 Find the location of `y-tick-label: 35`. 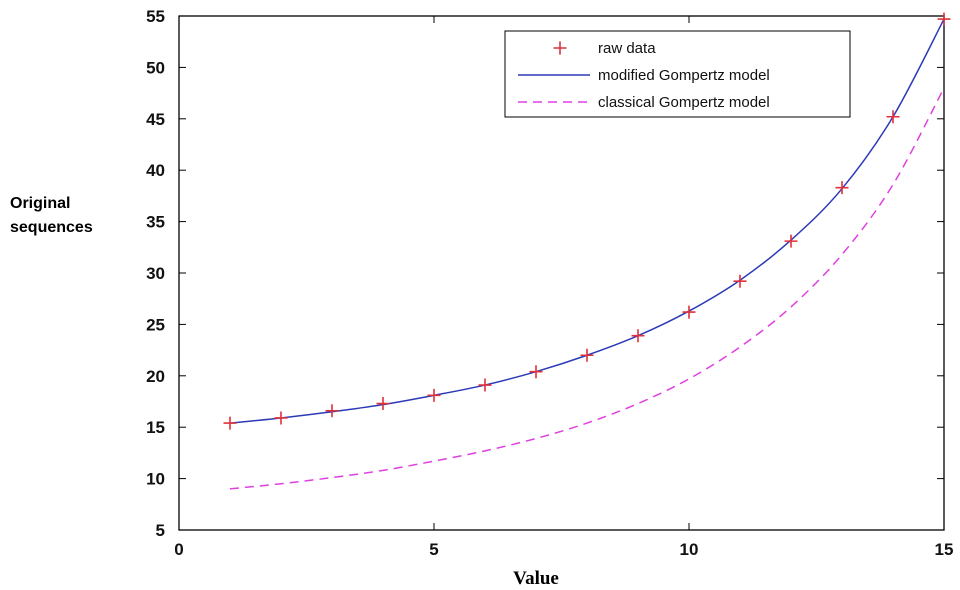

y-tick-label: 35 is located at coordinates (155, 222).